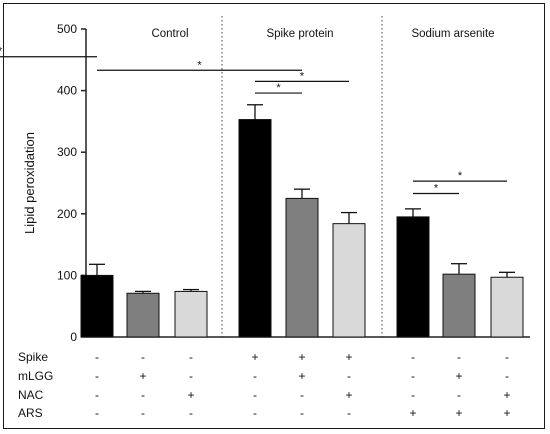 This screenshot has height=434, width=550. What do you see at coordinates (169, 34) in the screenshot?
I see `group-label: Control` at bounding box center [169, 34].